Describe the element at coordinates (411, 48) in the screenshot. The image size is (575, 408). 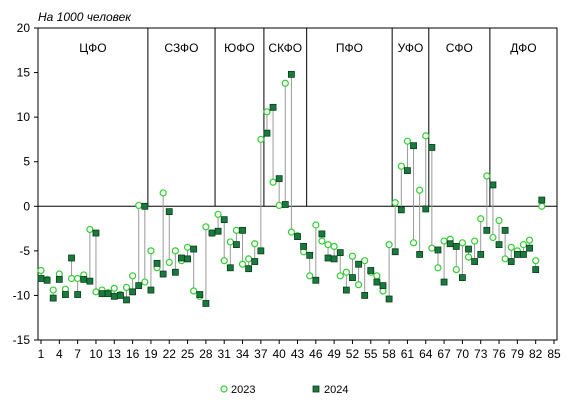
I see `district-label: УФО` at that location.